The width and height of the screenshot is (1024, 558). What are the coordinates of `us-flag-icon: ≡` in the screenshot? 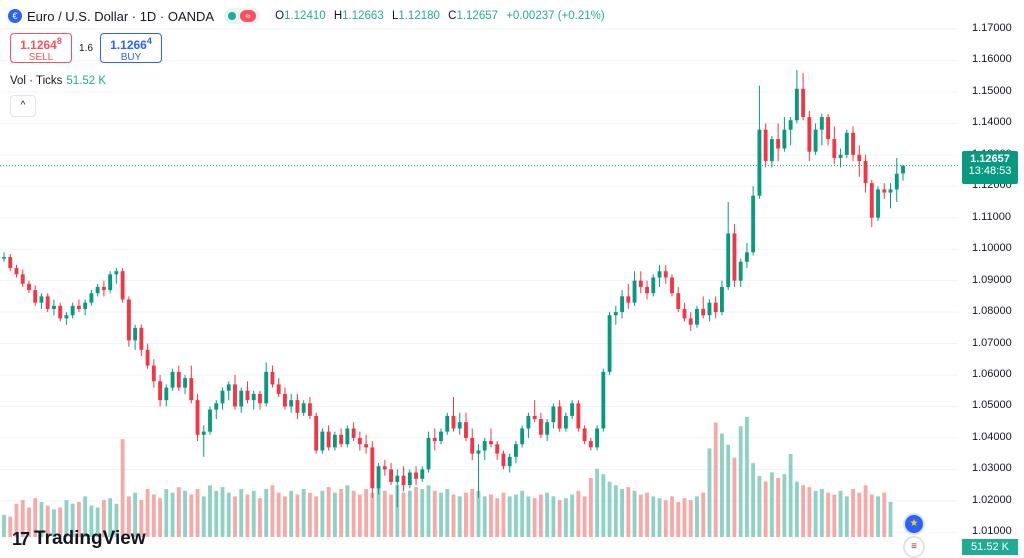 It's located at (914, 547).